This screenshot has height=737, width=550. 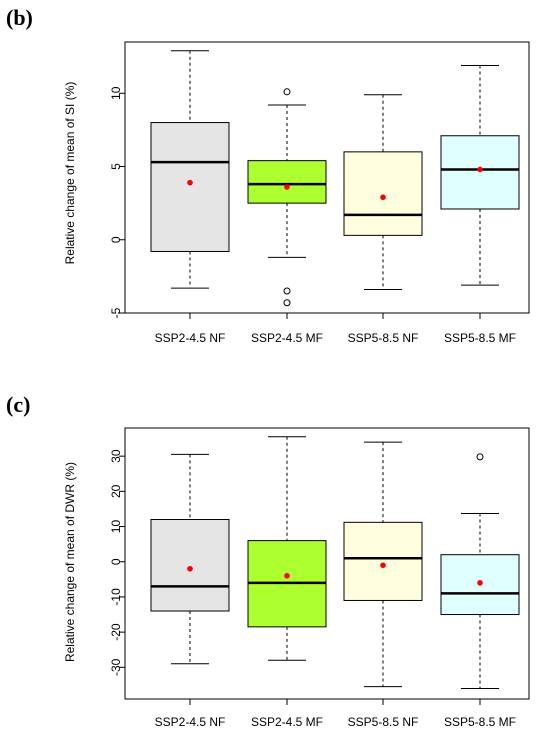 I want to click on y-tick-label: -5, so click(x=116, y=312).